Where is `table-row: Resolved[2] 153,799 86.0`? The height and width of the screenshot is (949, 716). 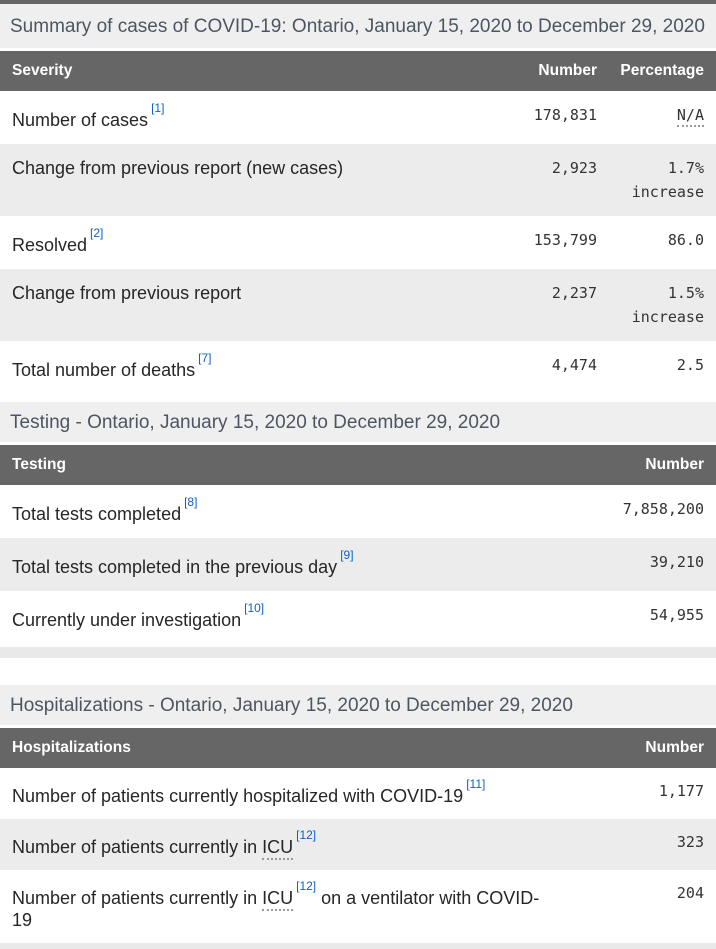
table-row: Resolved[2] 153,799 86.0 is located at coordinates (358, 242).